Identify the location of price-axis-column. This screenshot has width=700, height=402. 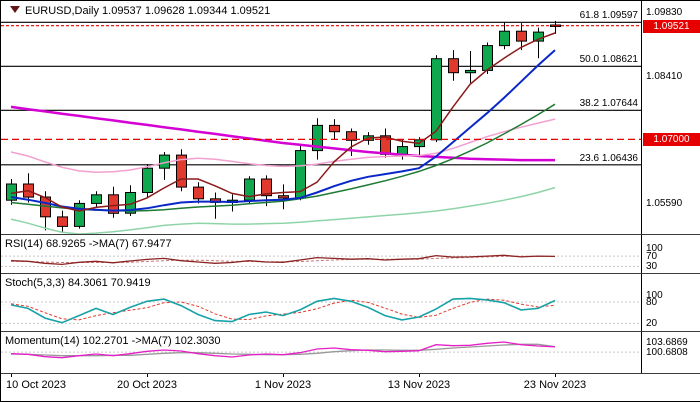
(670, 187).